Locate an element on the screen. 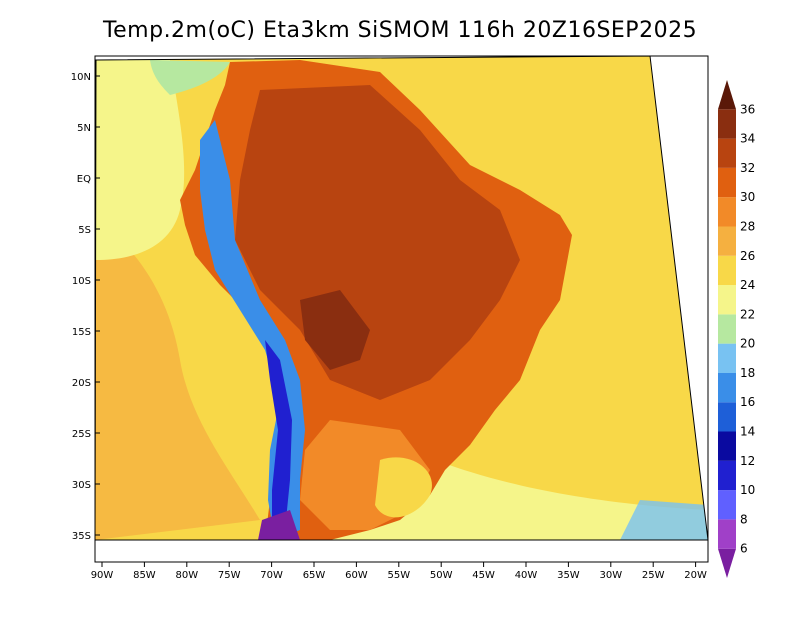 This screenshot has height=618, width=800. colorbar-tick-label: 22 is located at coordinates (747, 314).